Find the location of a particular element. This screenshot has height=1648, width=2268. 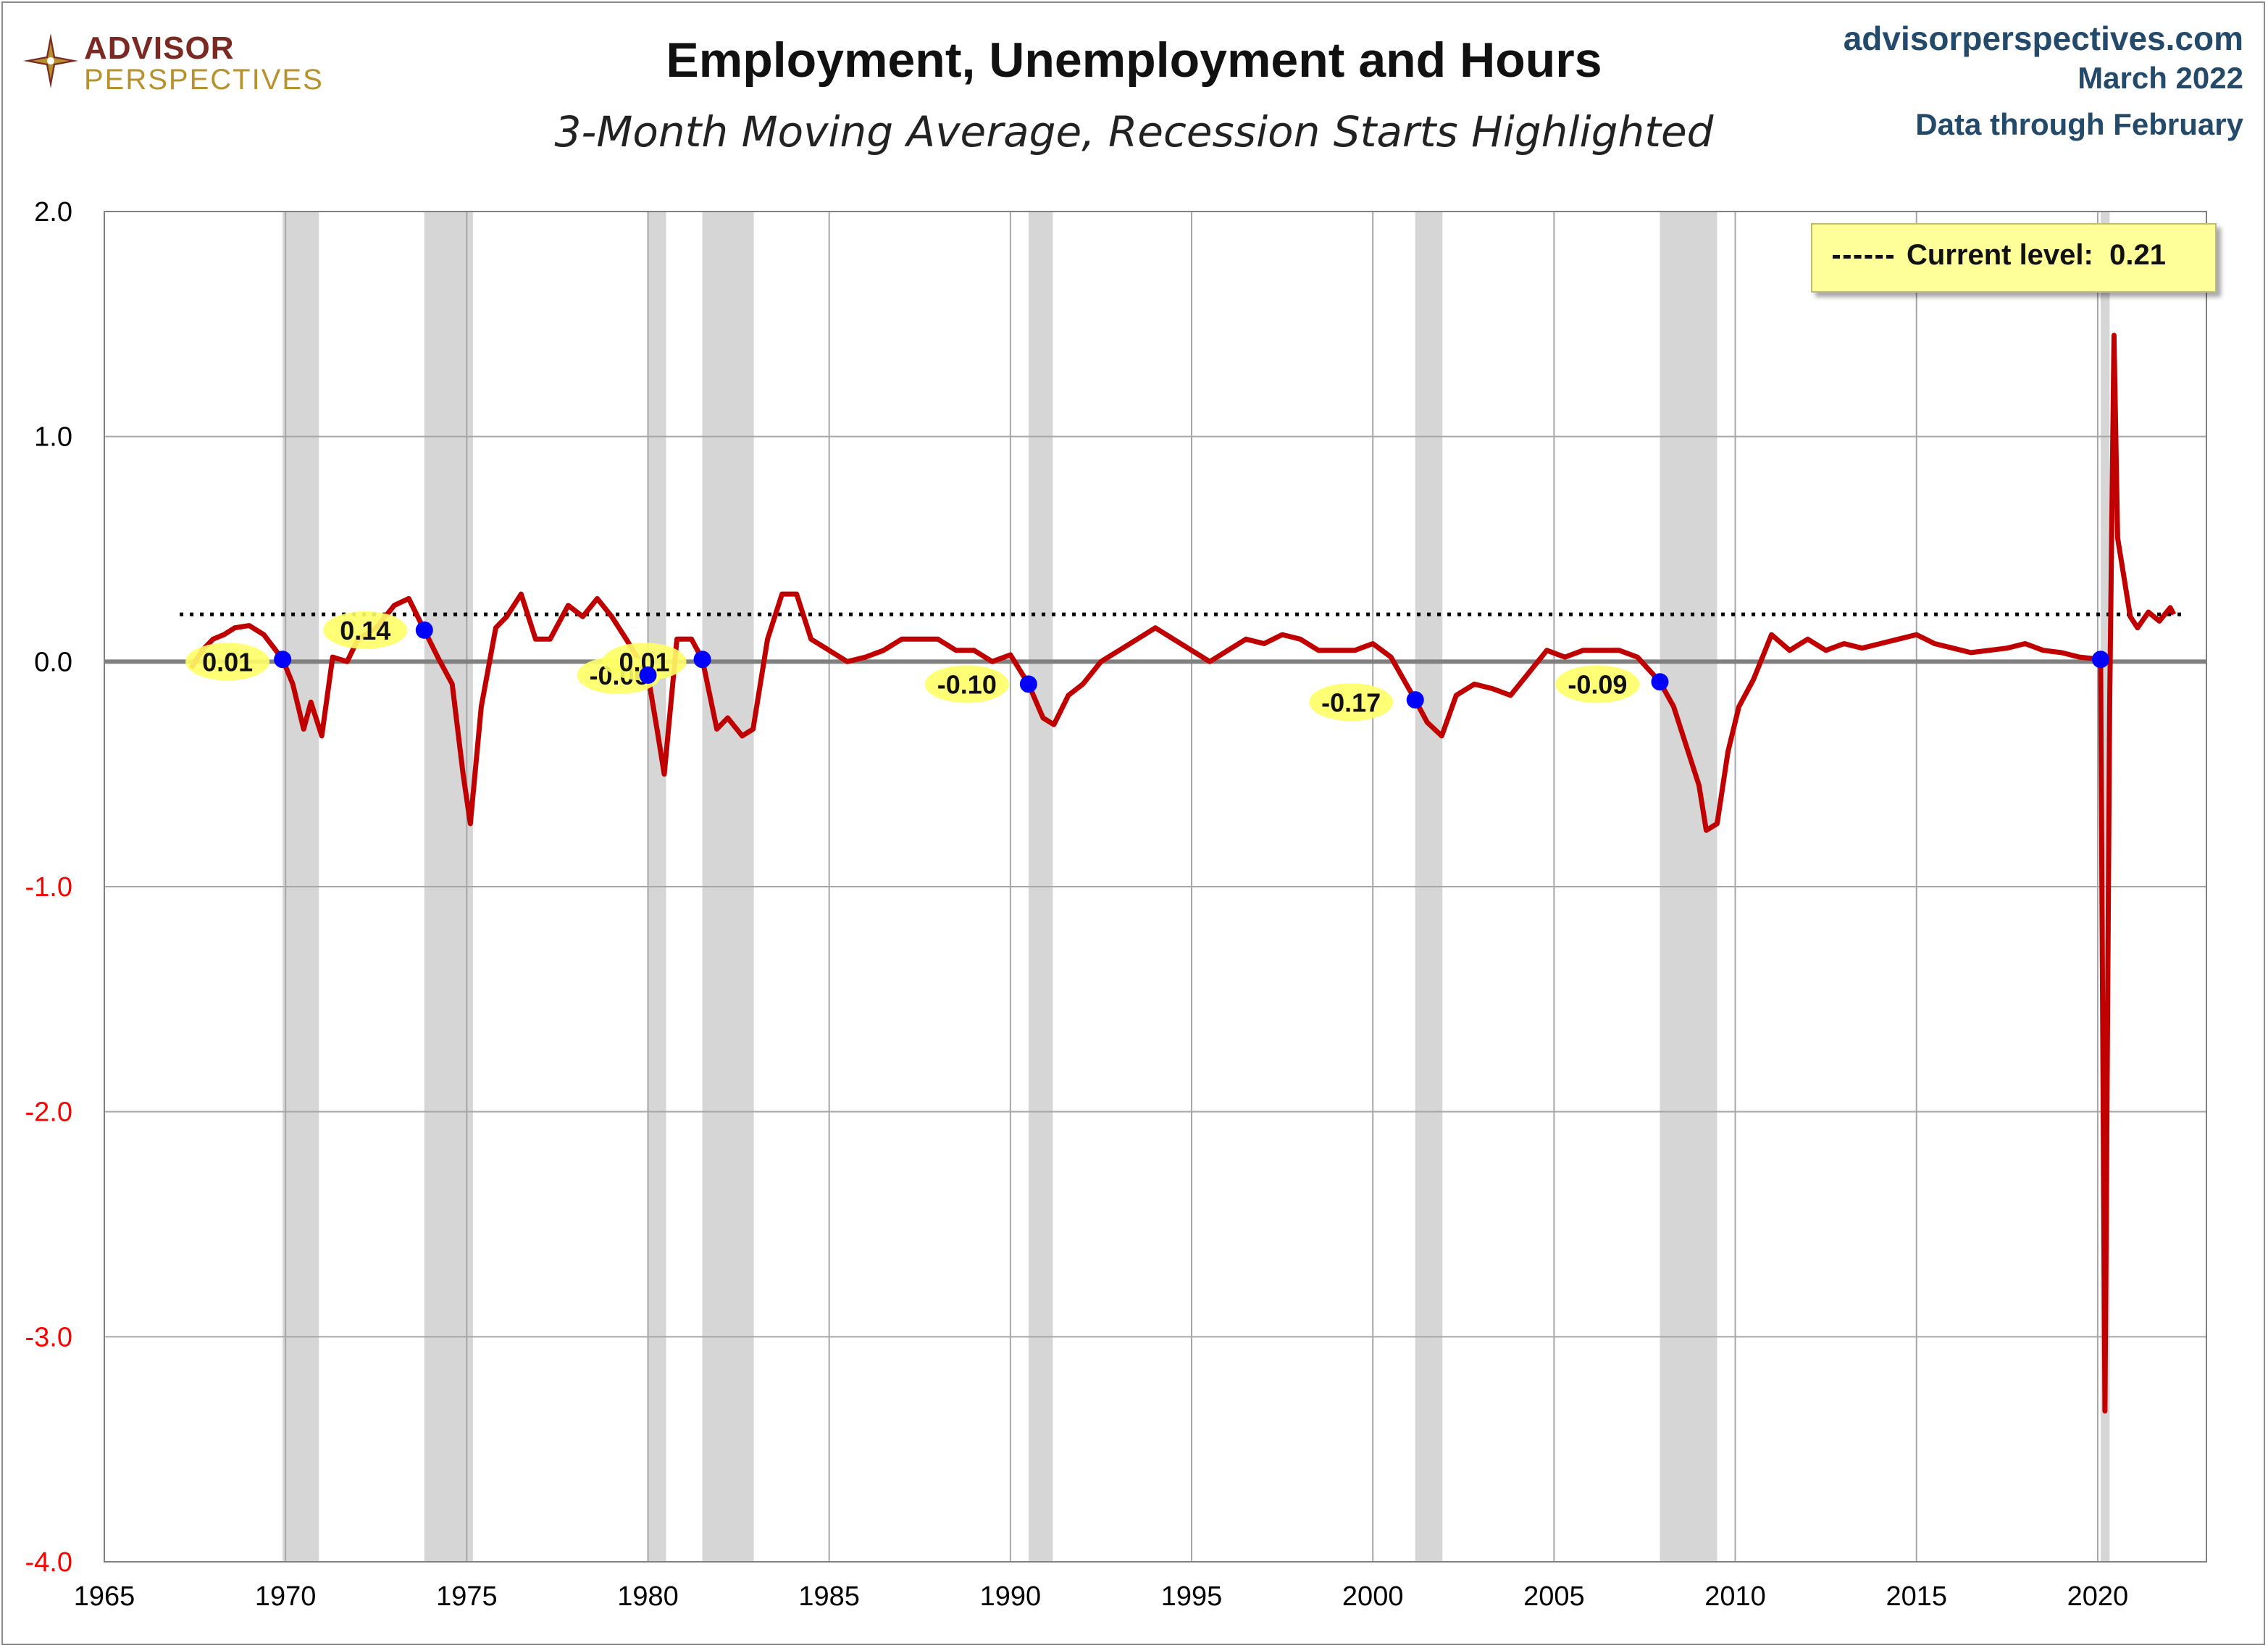

recession-start-labels: 0.010.14-0.060.01-0.10-0.17-0.09 is located at coordinates (913, 666).